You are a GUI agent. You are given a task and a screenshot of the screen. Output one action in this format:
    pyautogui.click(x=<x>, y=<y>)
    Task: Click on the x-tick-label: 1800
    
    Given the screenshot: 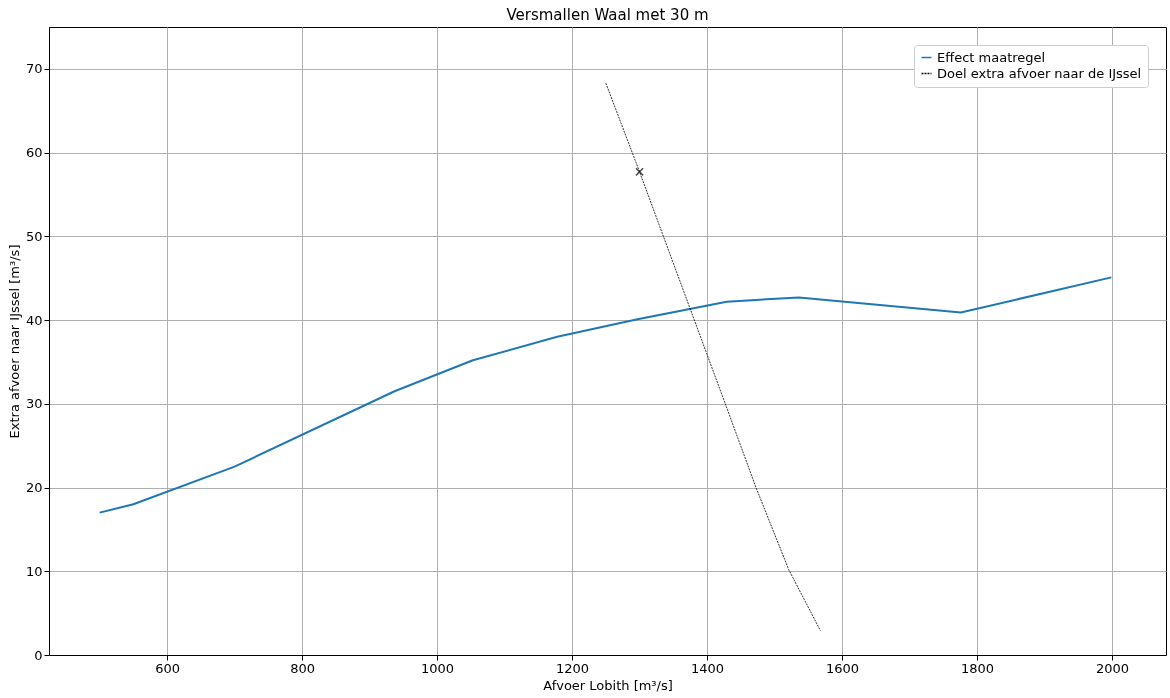 What is the action you would take?
    pyautogui.click(x=977, y=668)
    